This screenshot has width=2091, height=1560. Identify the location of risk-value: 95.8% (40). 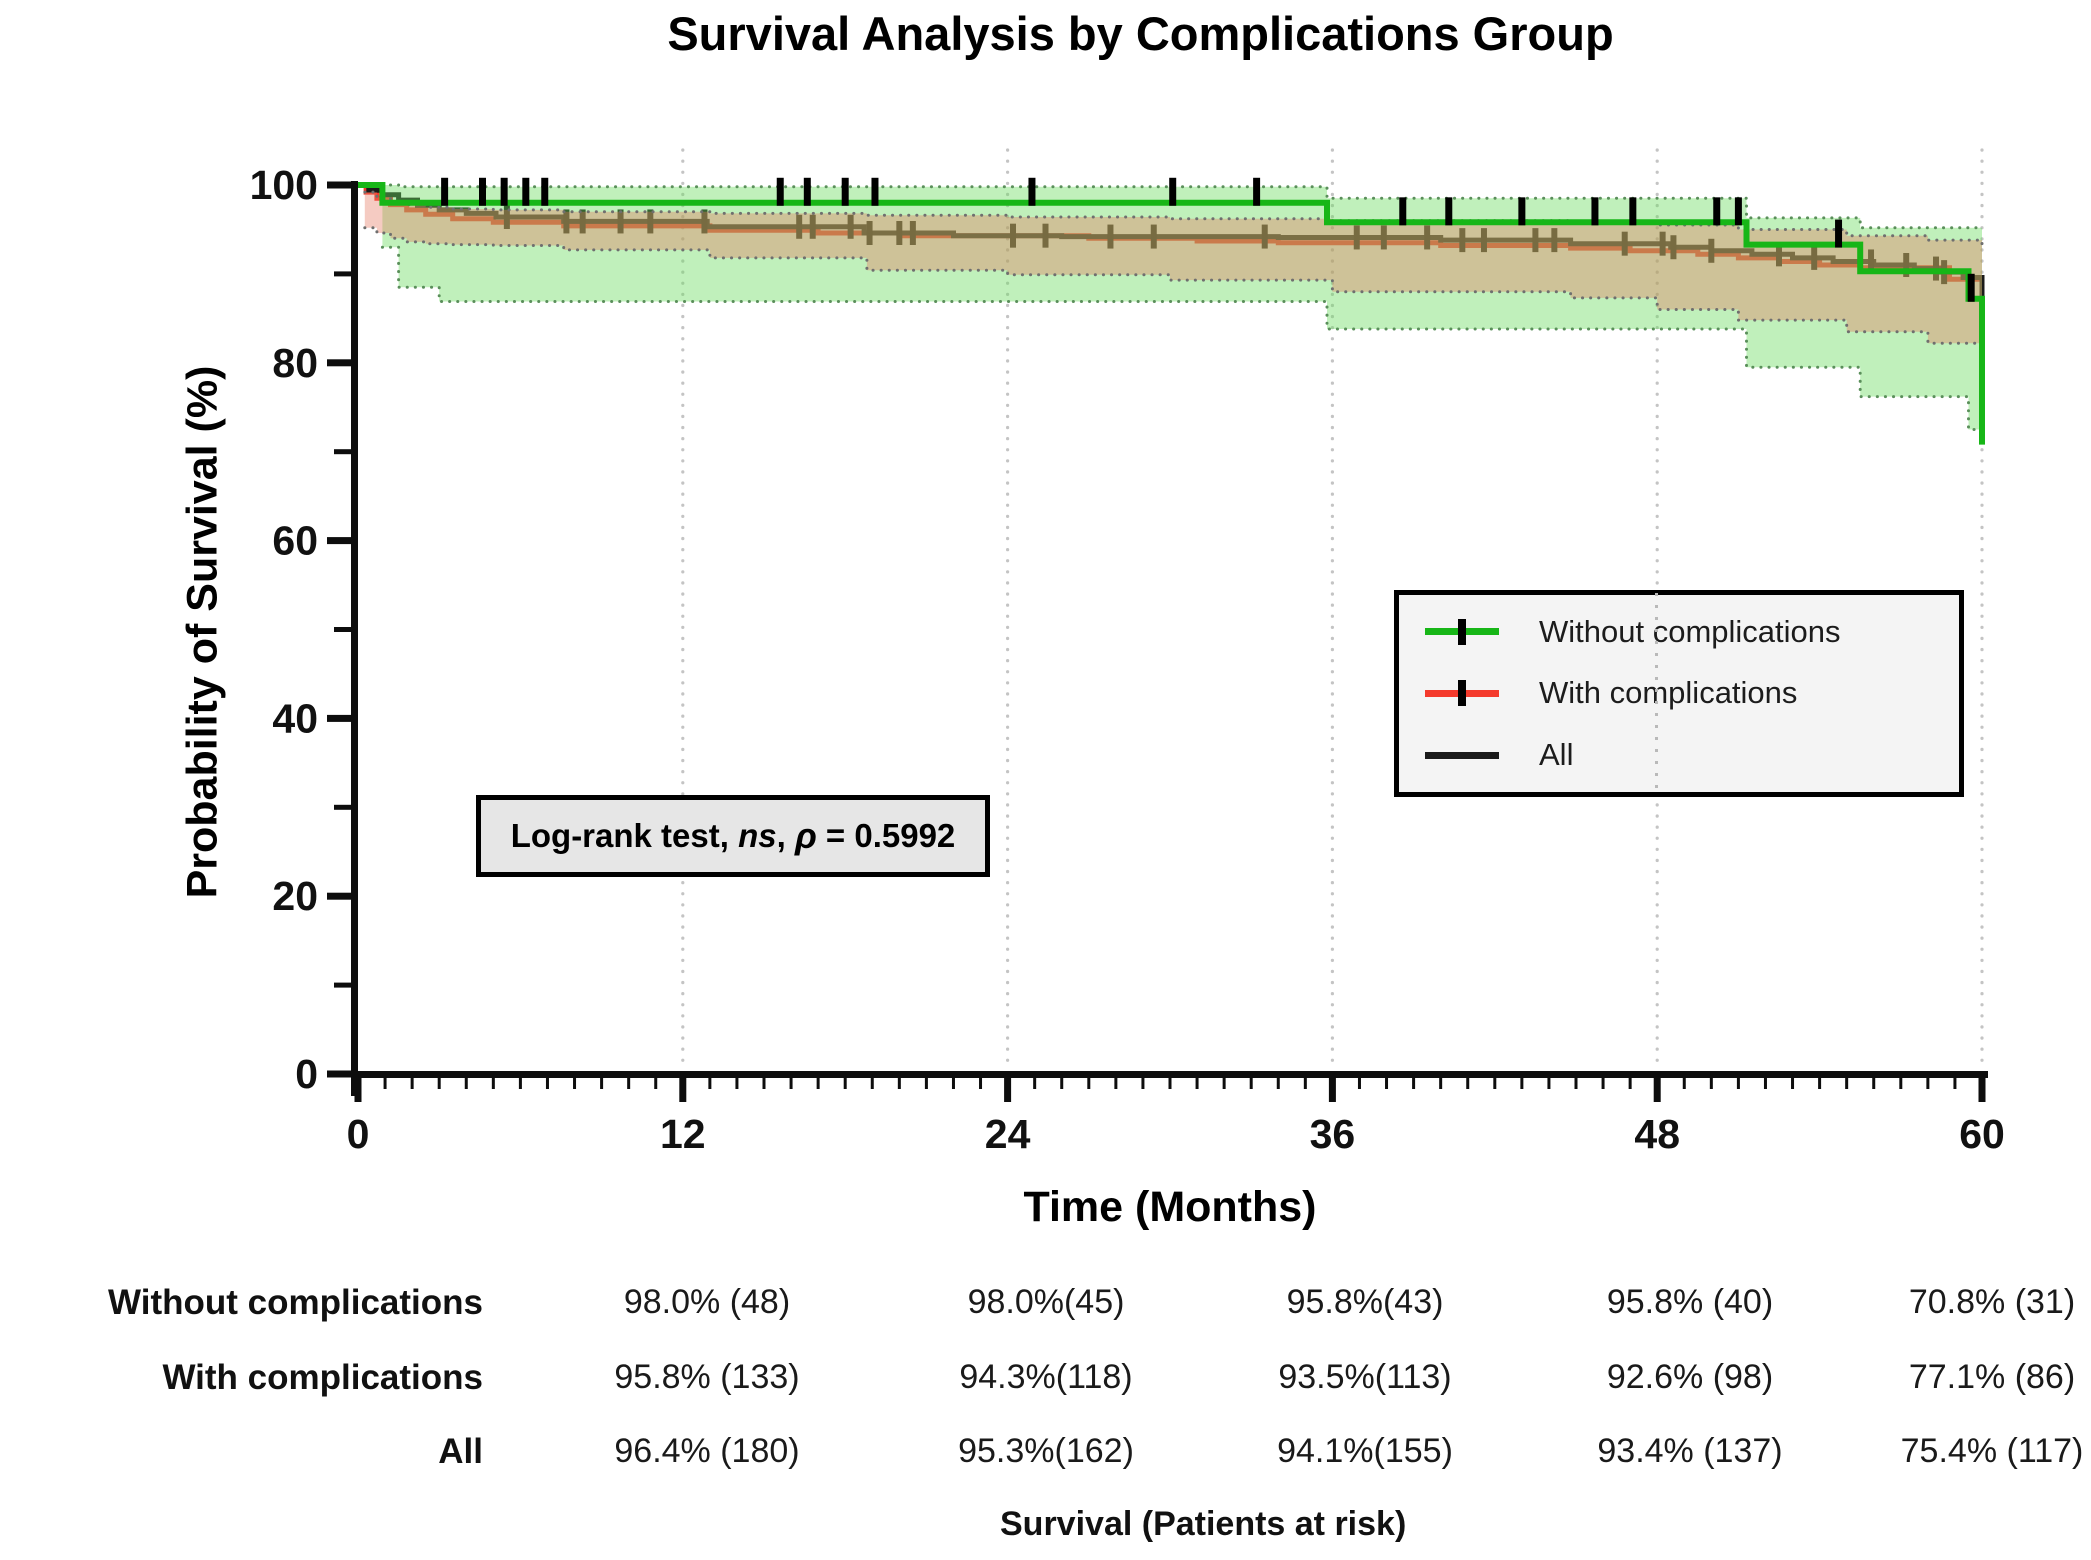
(1690, 1302).